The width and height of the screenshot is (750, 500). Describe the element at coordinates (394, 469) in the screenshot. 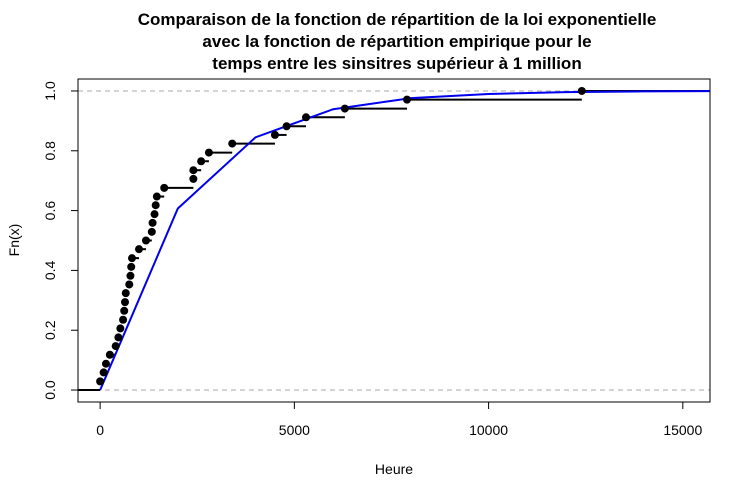

I see `x-axis-label: Heure` at that location.